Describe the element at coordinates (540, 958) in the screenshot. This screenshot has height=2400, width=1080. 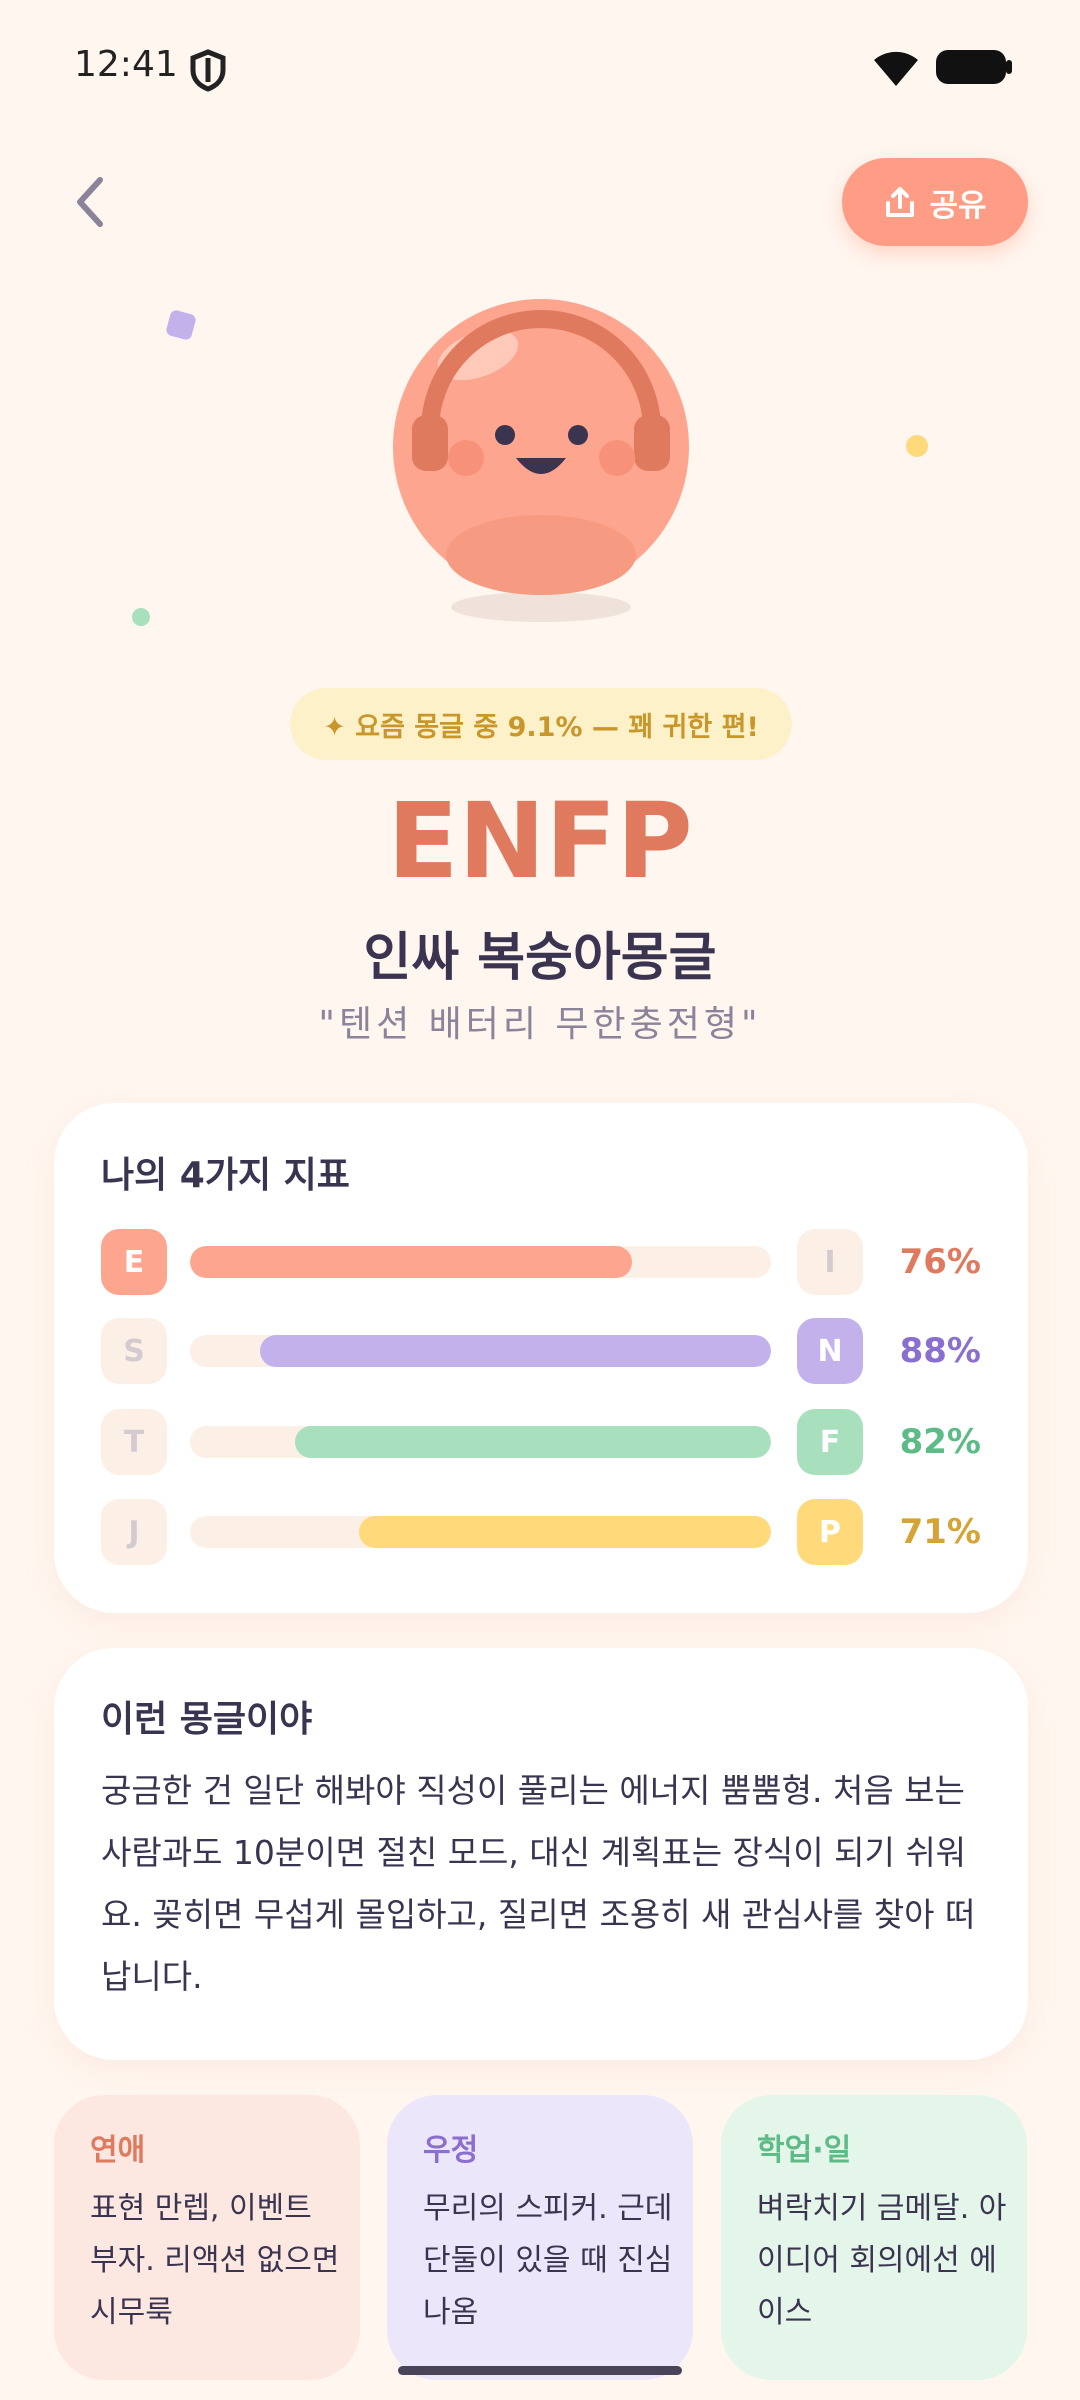
I see `character-name: 인싸 복숭아몽글` at that location.